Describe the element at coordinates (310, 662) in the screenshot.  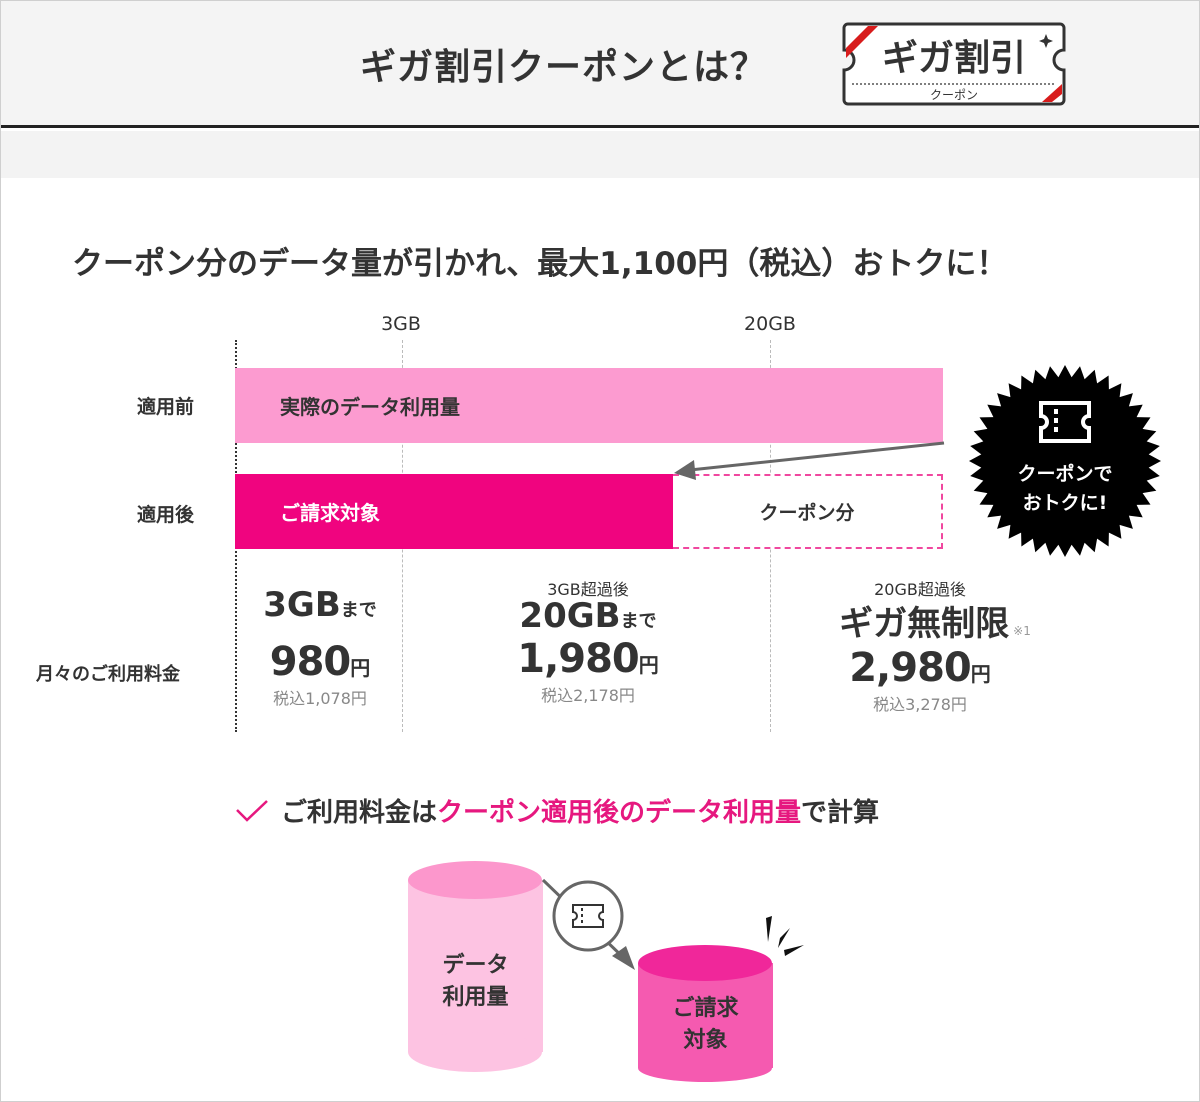
I see `plan-price: 980` at that location.